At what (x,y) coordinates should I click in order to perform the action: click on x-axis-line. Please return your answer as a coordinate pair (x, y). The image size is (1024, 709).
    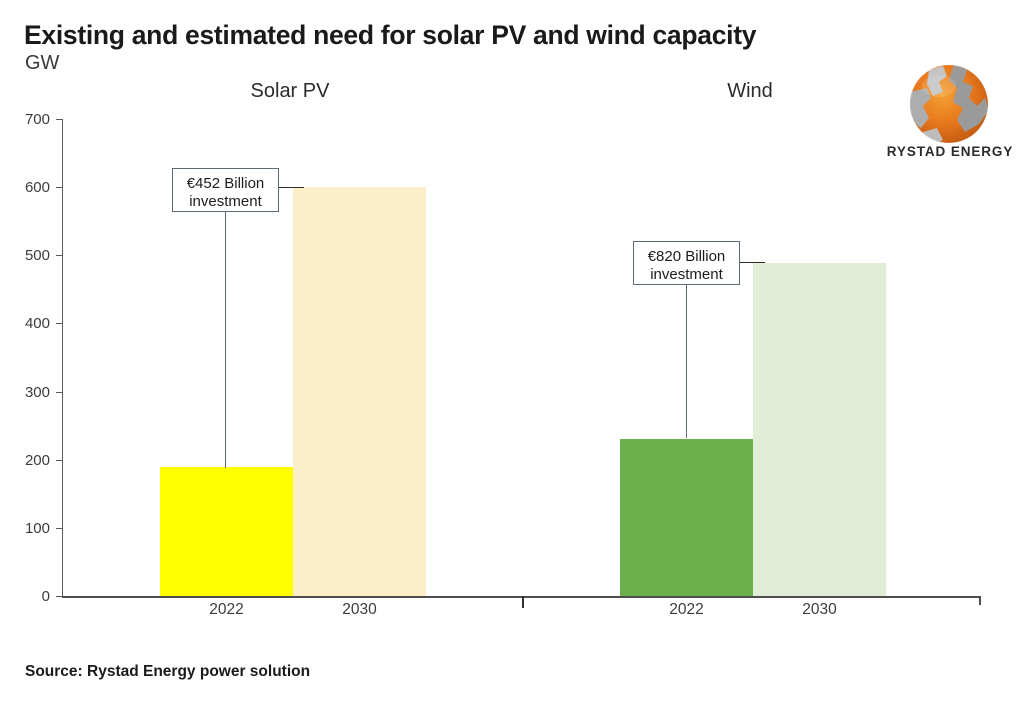
    Looking at the image, I should click on (521, 597).